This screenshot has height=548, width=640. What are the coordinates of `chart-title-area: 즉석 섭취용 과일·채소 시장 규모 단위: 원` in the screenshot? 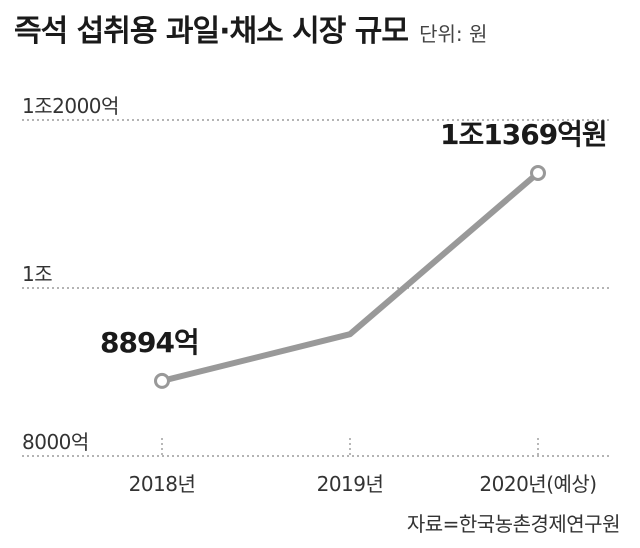 It's located at (250, 28).